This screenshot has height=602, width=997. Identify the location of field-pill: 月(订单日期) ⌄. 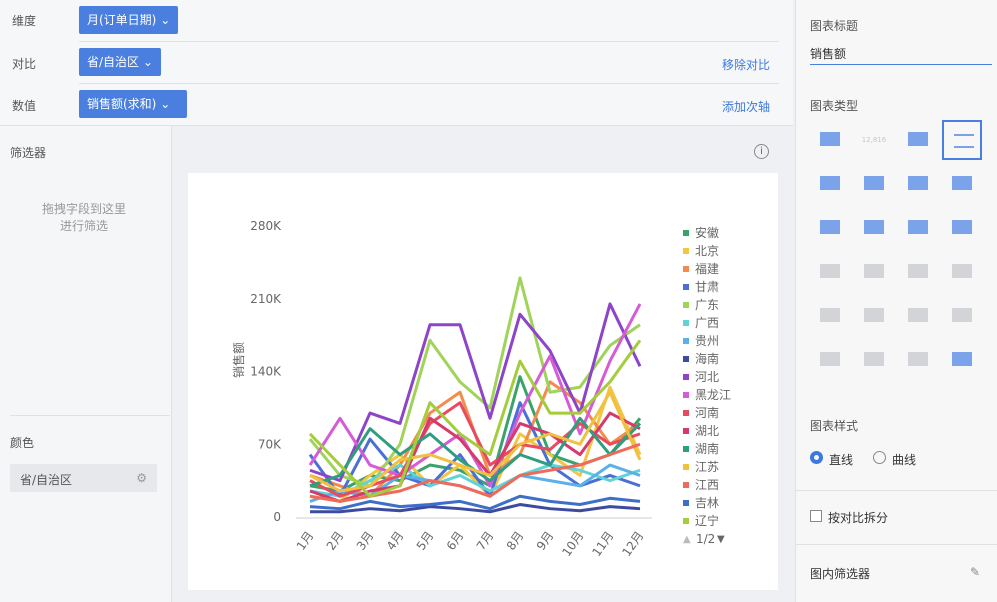
(129, 20).